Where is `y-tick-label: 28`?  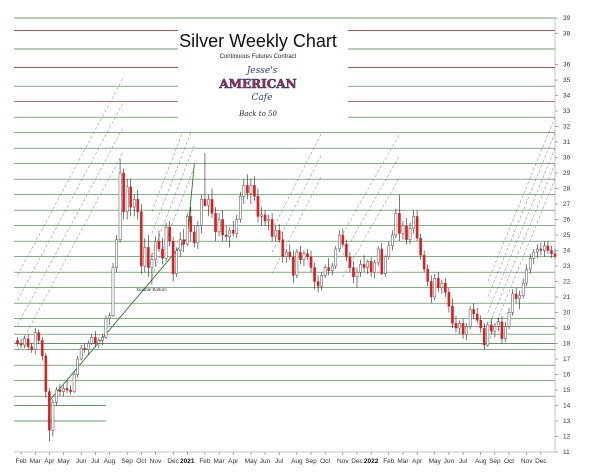 y-tick-label: 28 is located at coordinates (567, 189).